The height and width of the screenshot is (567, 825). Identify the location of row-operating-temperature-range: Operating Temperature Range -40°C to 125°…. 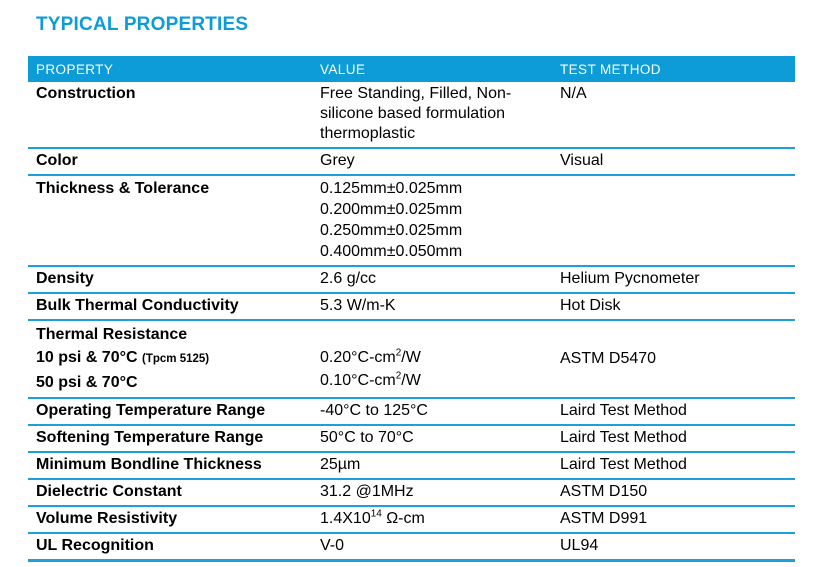
(411, 412).